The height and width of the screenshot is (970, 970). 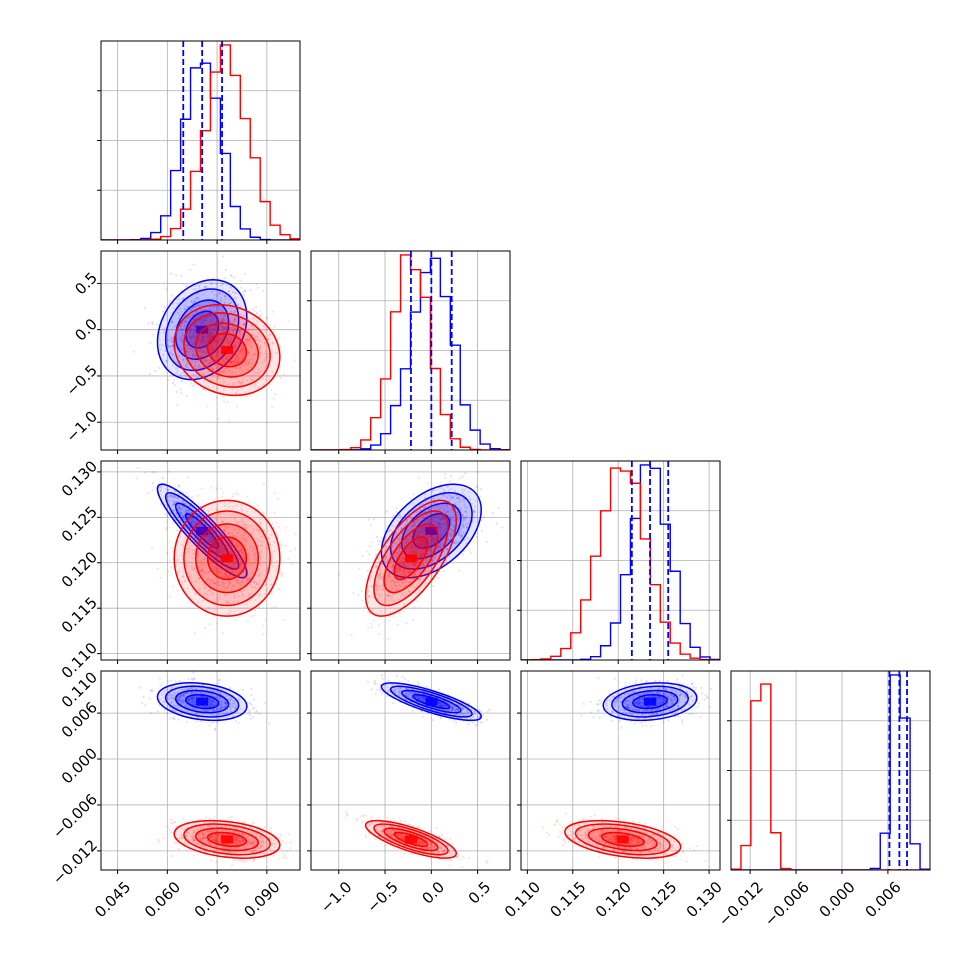 What do you see at coordinates (79, 765) in the screenshot?
I see `y-tick-label-p3-2: 0.000` at bounding box center [79, 765].